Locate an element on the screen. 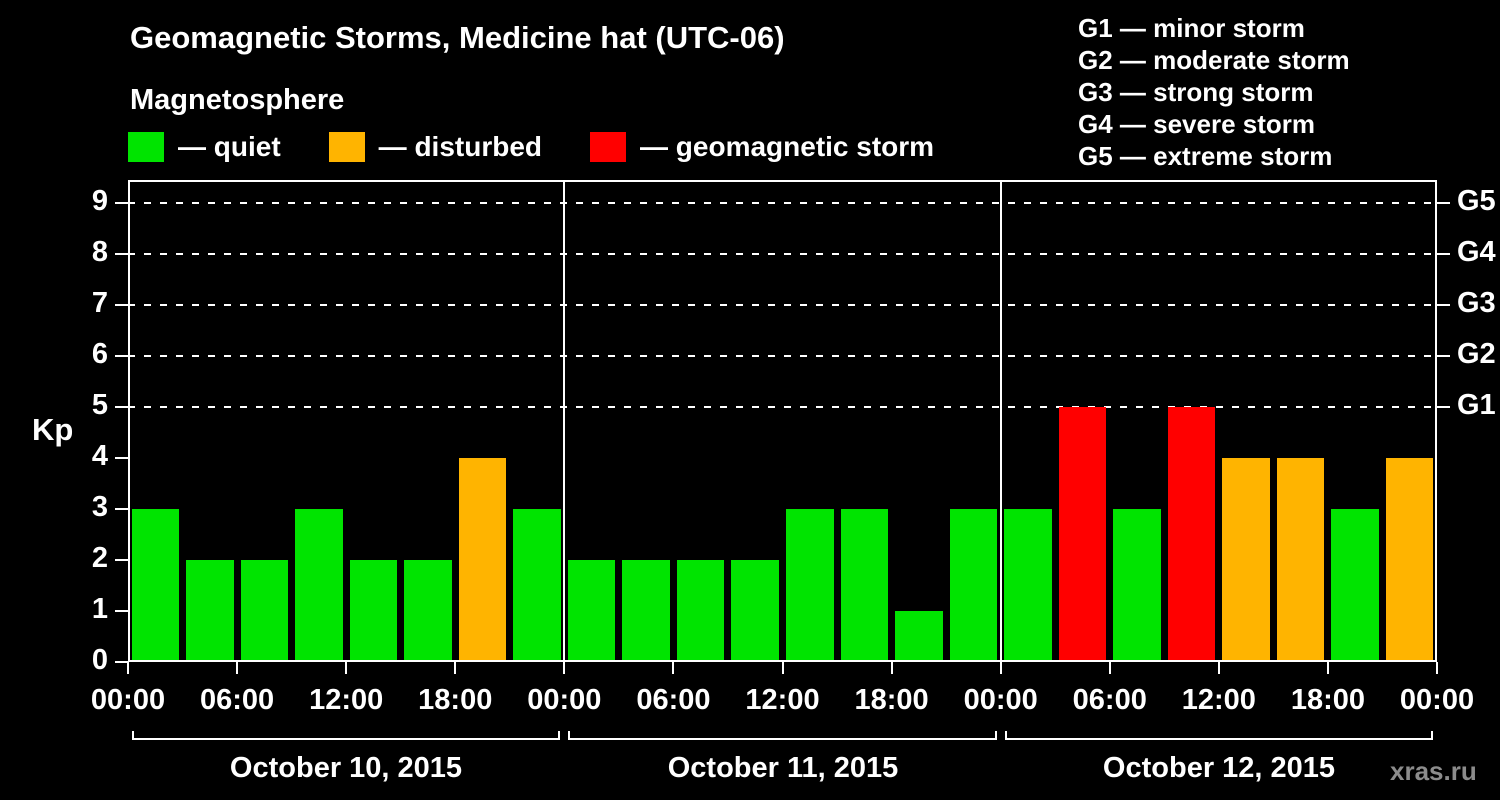 The height and width of the screenshot is (800, 1500). y-tick-label: 2 is located at coordinates (99, 558).